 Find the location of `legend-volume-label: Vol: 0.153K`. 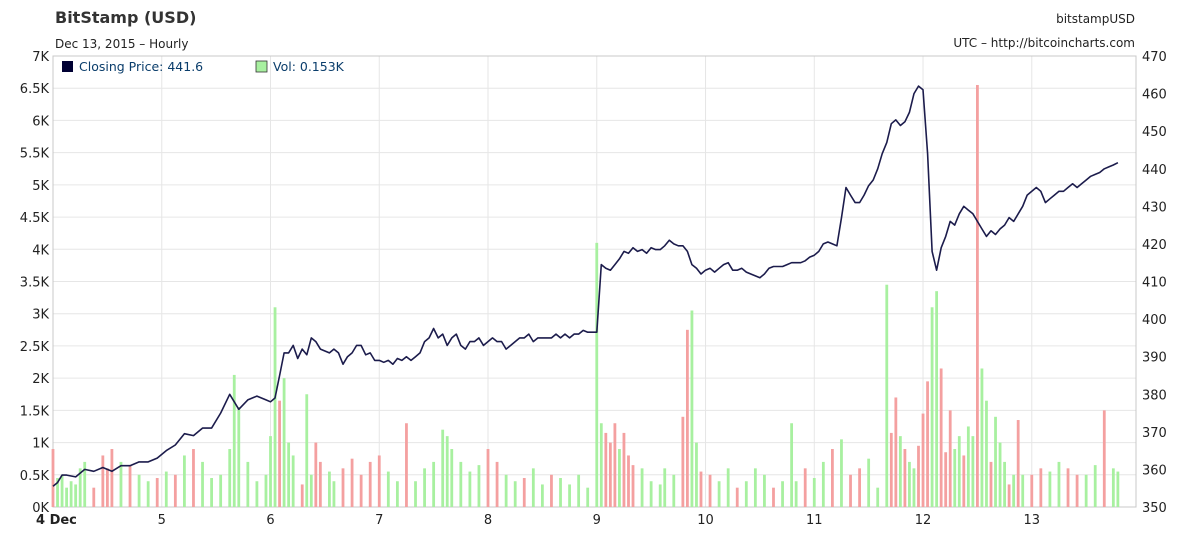

legend-volume-label: Vol: 0.153K is located at coordinates (309, 66).